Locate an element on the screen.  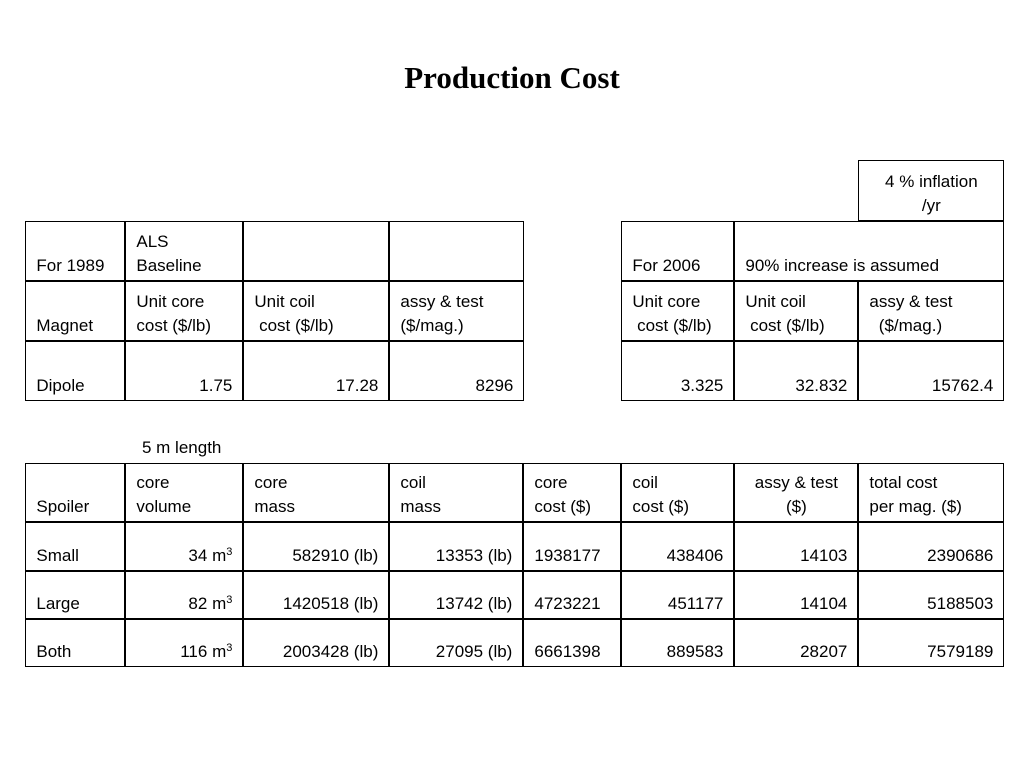
magnet-header: Magnet is located at coordinates (65, 326).